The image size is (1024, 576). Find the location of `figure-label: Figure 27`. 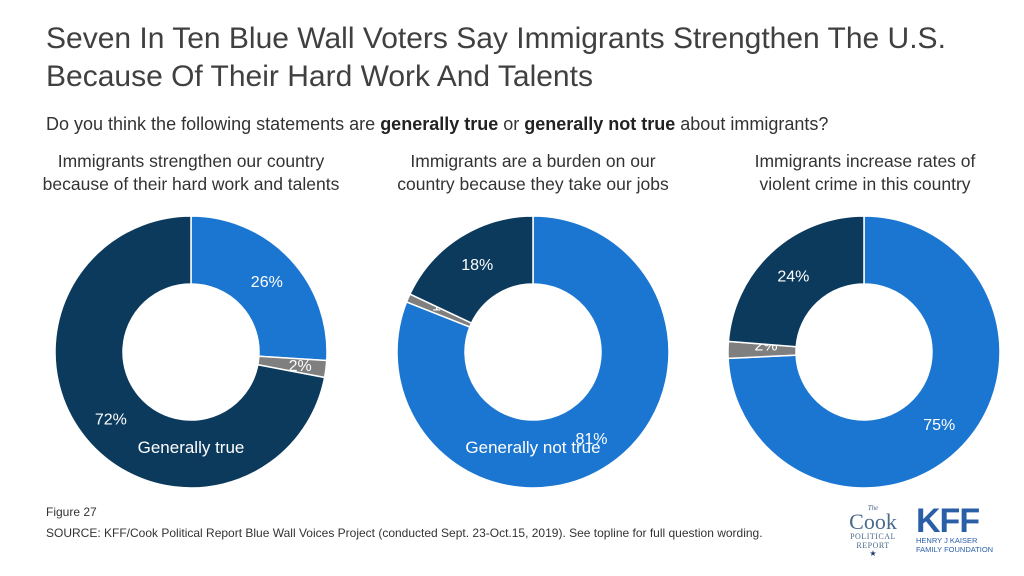

figure-label: Figure 27 is located at coordinates (71, 512).